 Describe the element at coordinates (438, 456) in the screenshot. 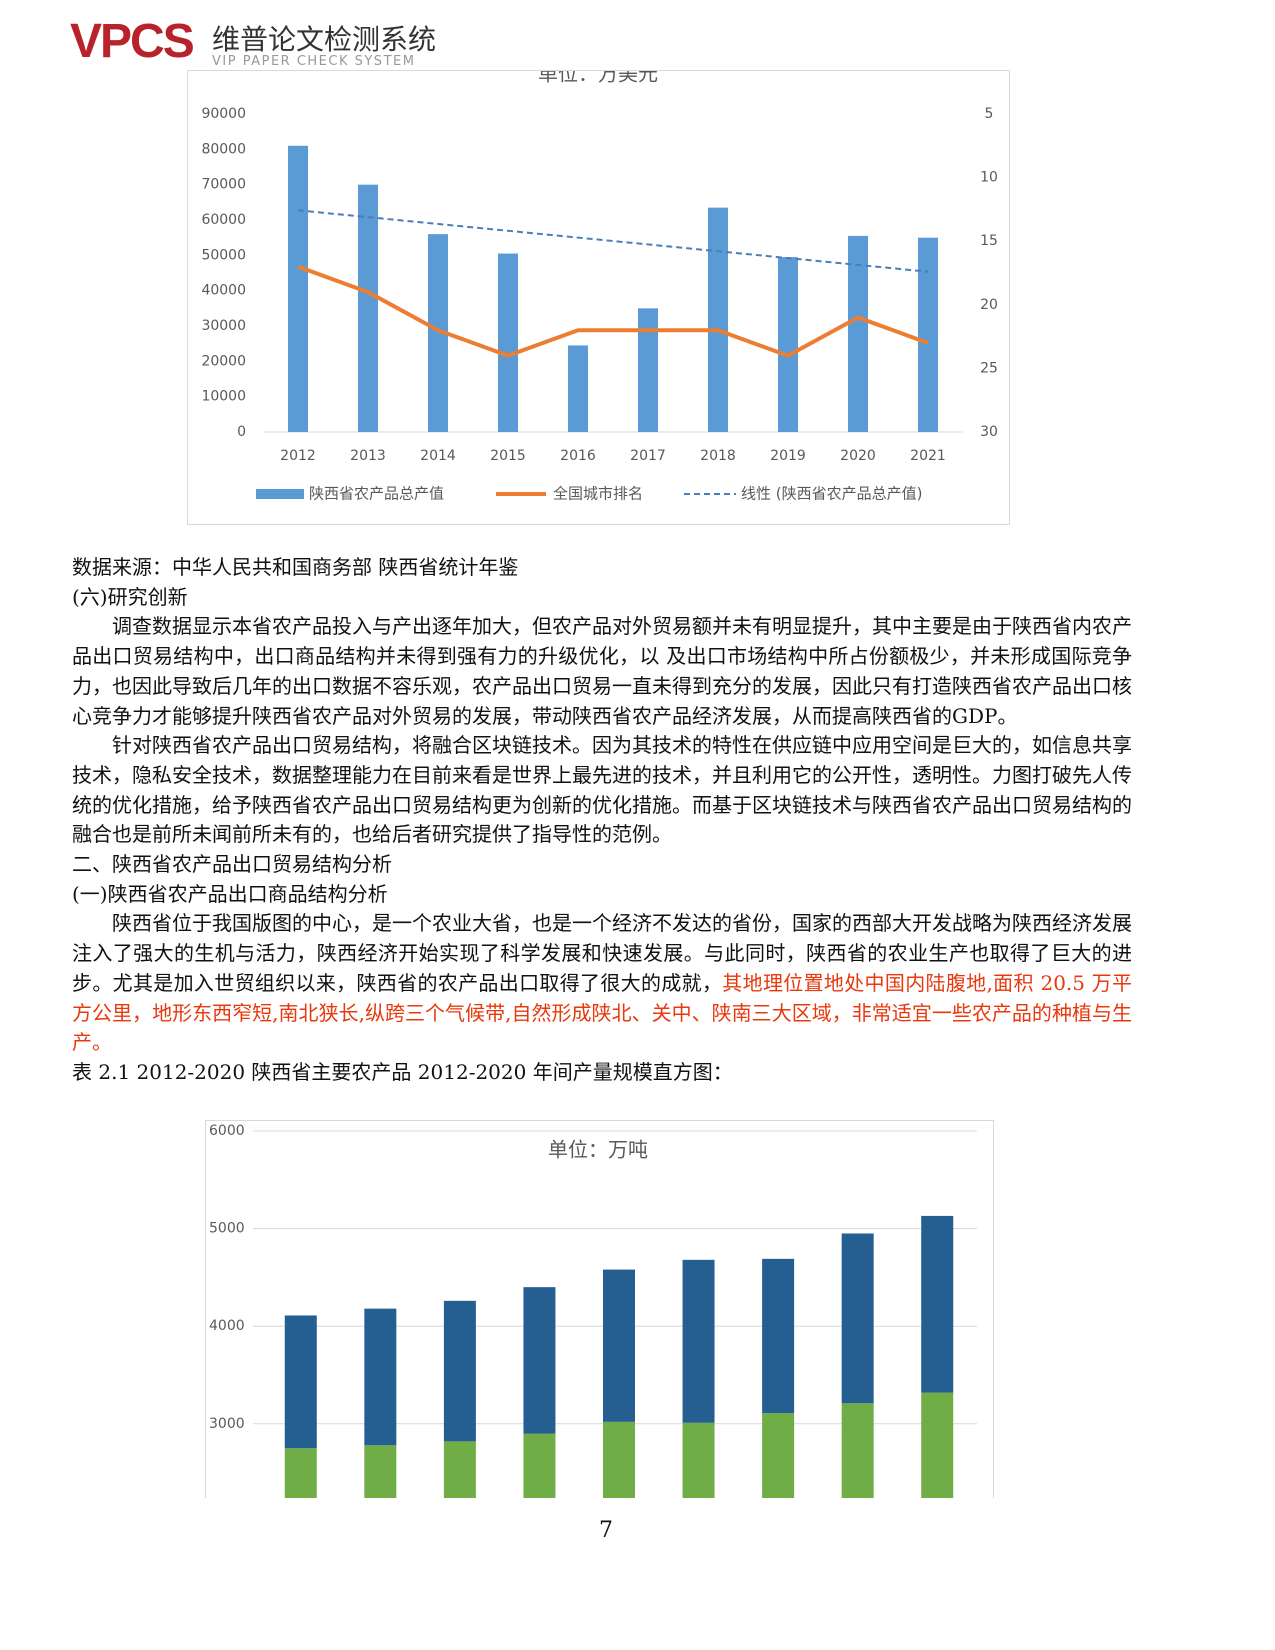

I see `x-tick-label: 2014` at that location.